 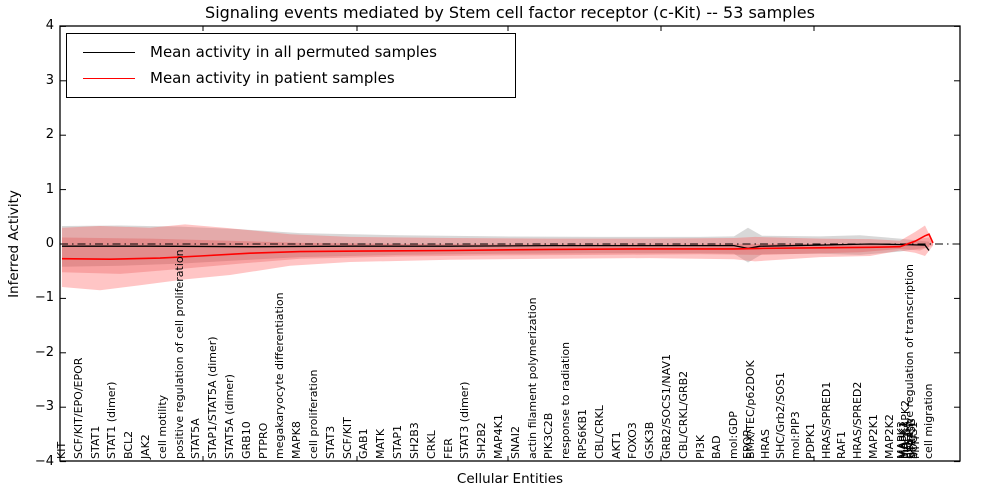 I want to click on patient-sample-range-outer, so click(x=497, y=257).